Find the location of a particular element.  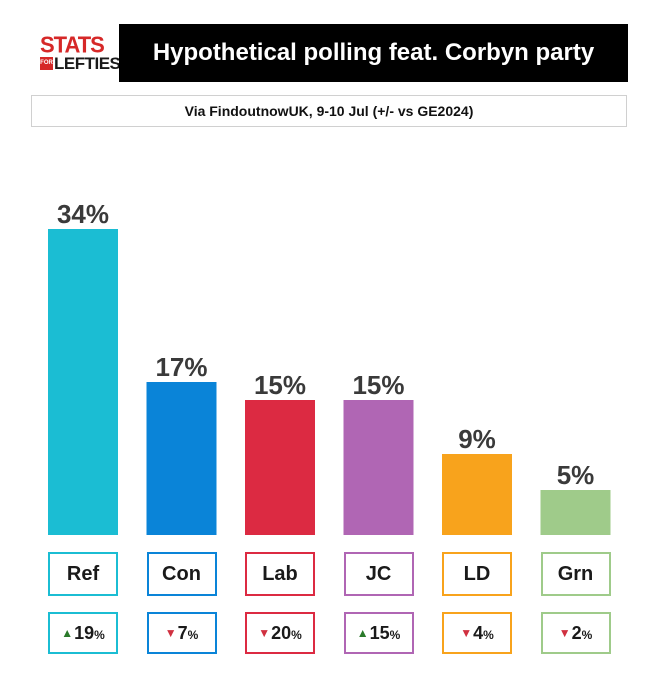

change-value: 15 is located at coordinates (379, 632).